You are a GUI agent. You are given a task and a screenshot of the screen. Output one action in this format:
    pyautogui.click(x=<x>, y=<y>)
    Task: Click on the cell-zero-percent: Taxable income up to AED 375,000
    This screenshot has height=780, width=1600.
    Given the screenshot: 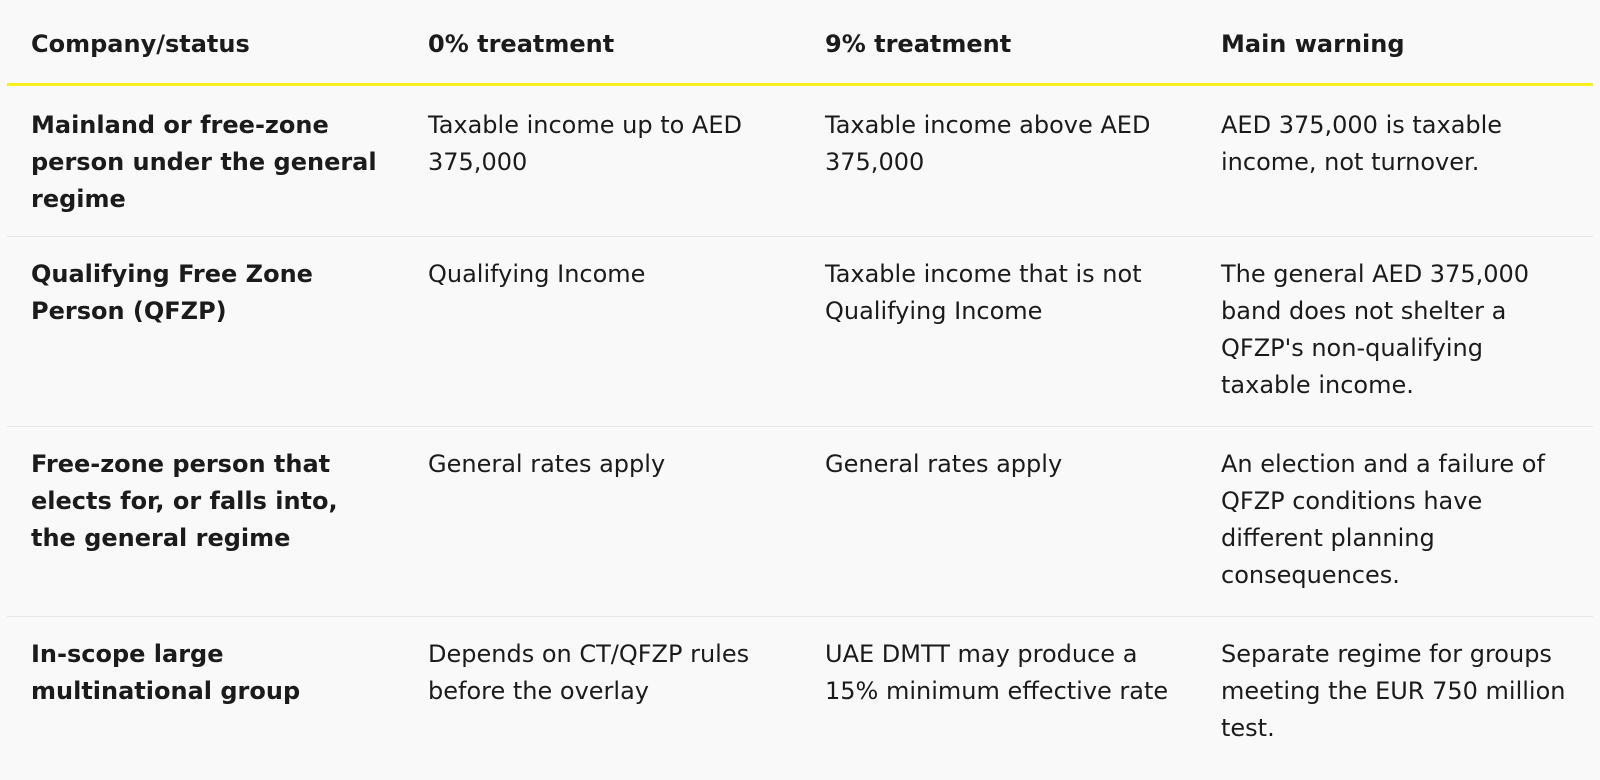 What is the action you would take?
    pyautogui.click(x=602, y=160)
    